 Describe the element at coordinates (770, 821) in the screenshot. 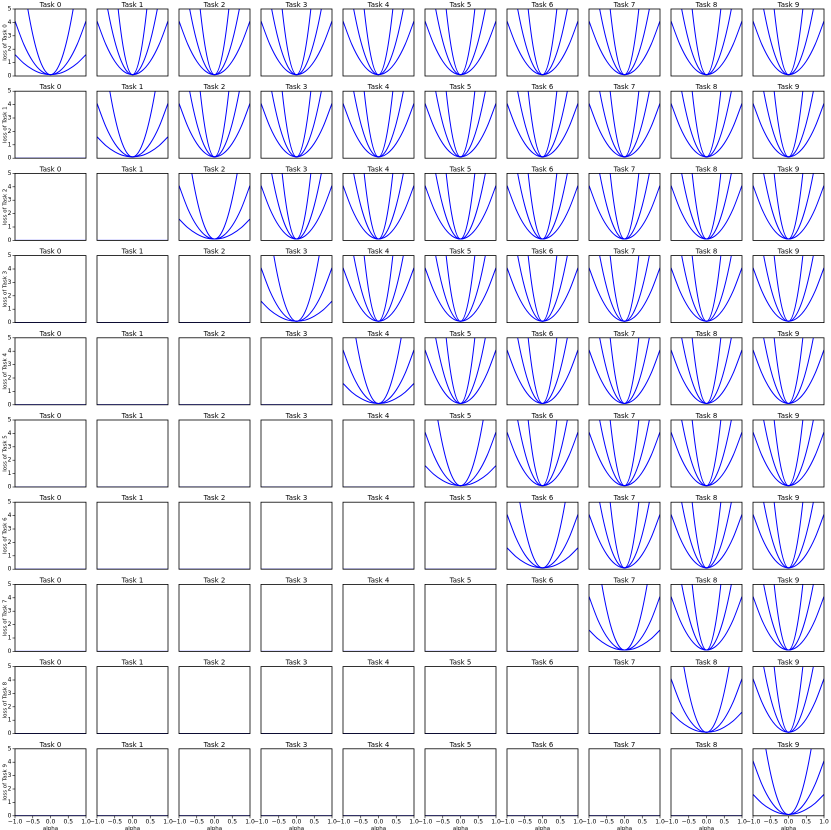

I see `x-tick-label: −0.5` at that location.